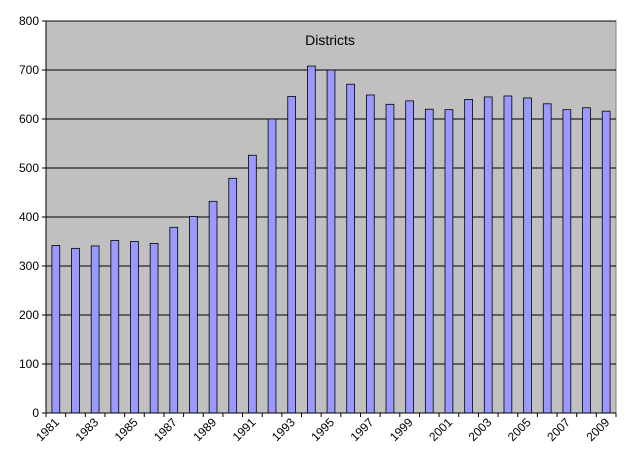 The height and width of the screenshot is (471, 632). Describe the element at coordinates (311, 239) in the screenshot. I see `bar-1994` at that location.